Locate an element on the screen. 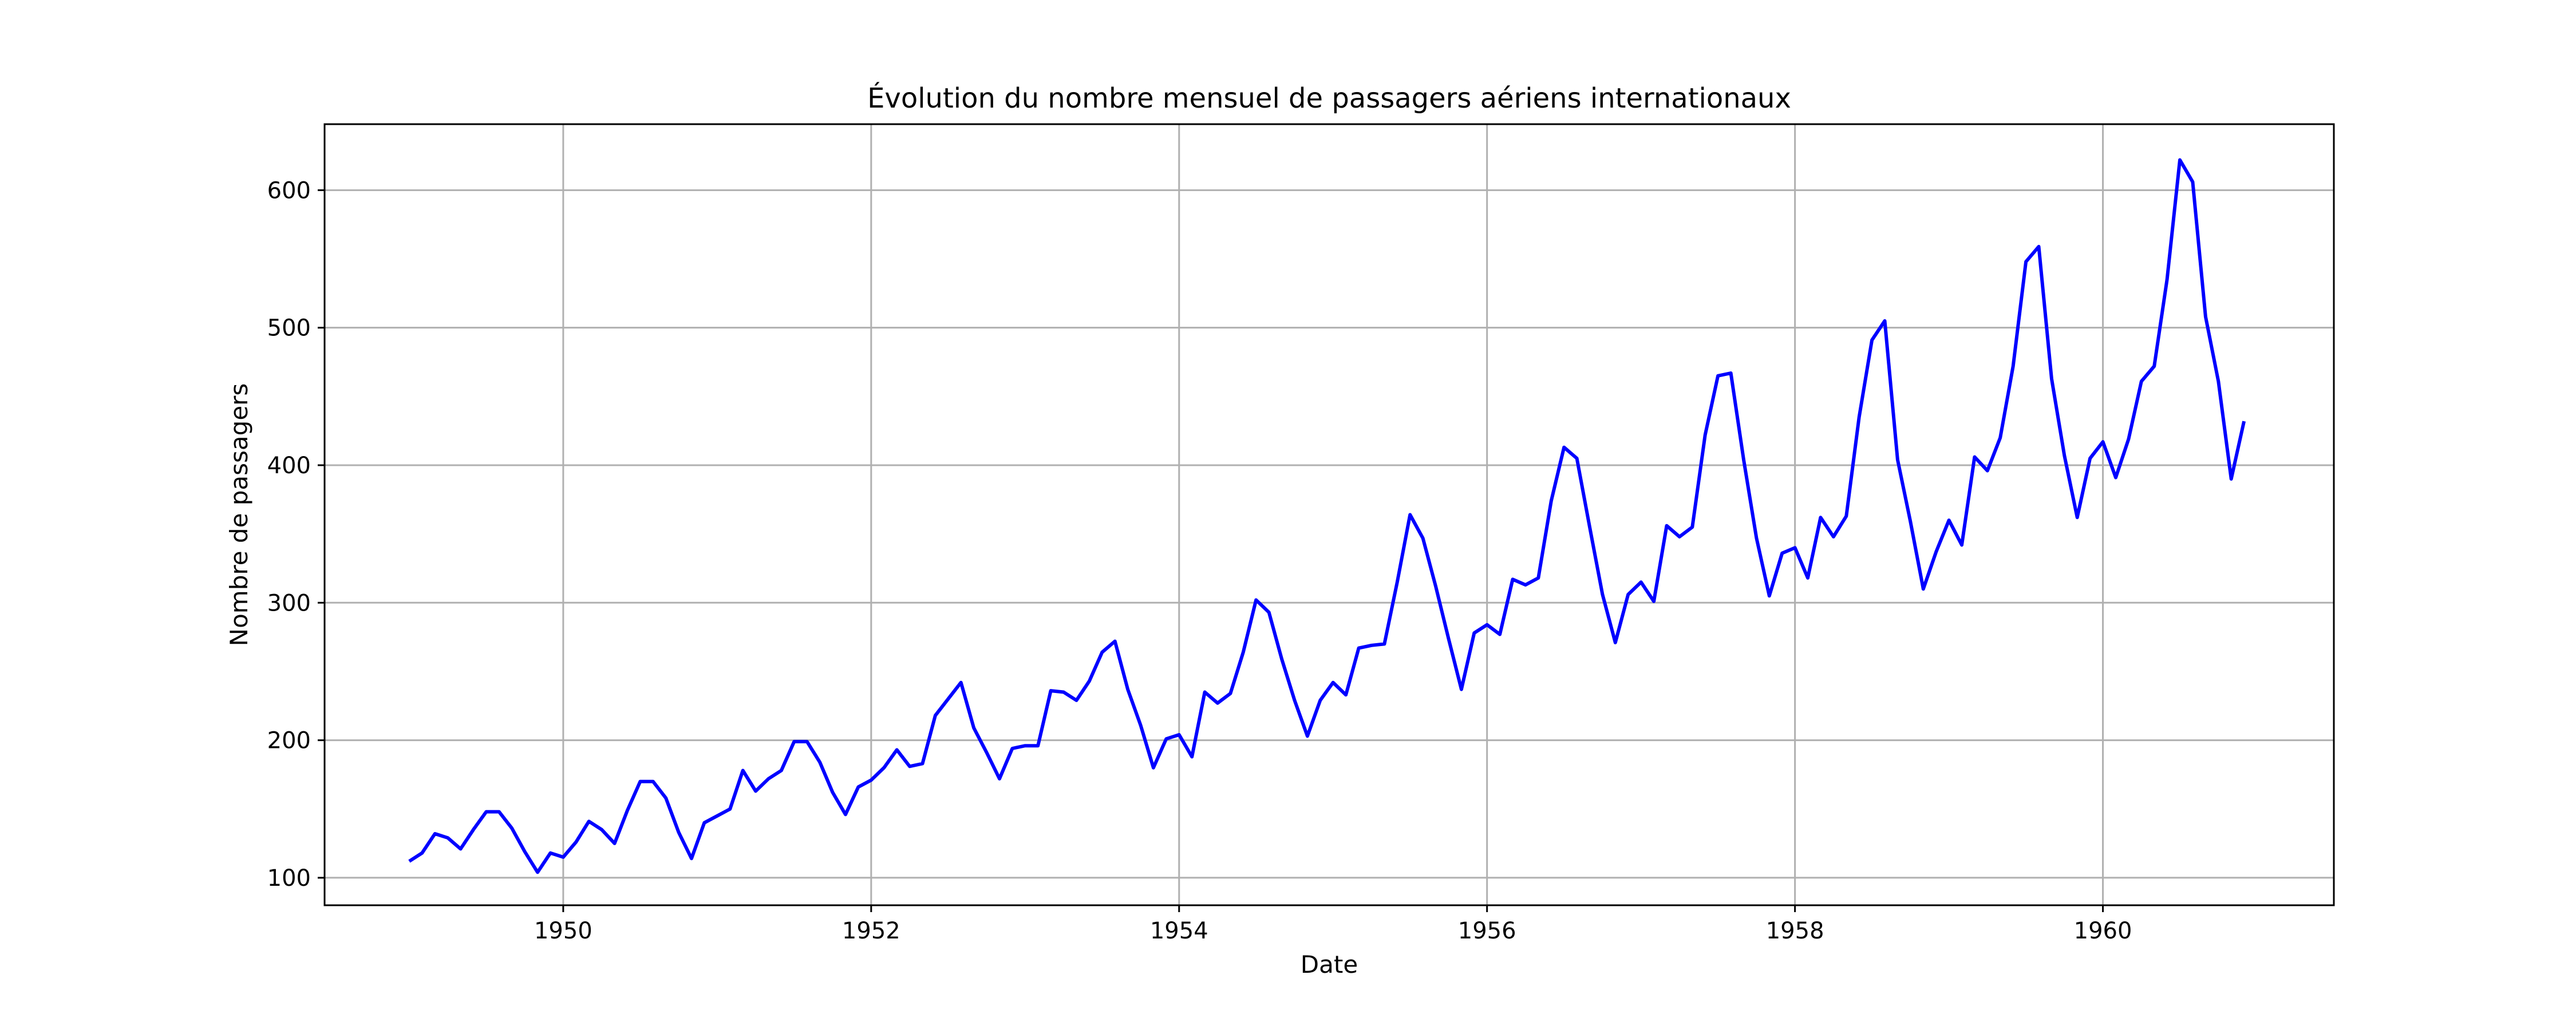 The width and height of the screenshot is (2576, 1030). y-tick-label: 100 is located at coordinates (289, 878).